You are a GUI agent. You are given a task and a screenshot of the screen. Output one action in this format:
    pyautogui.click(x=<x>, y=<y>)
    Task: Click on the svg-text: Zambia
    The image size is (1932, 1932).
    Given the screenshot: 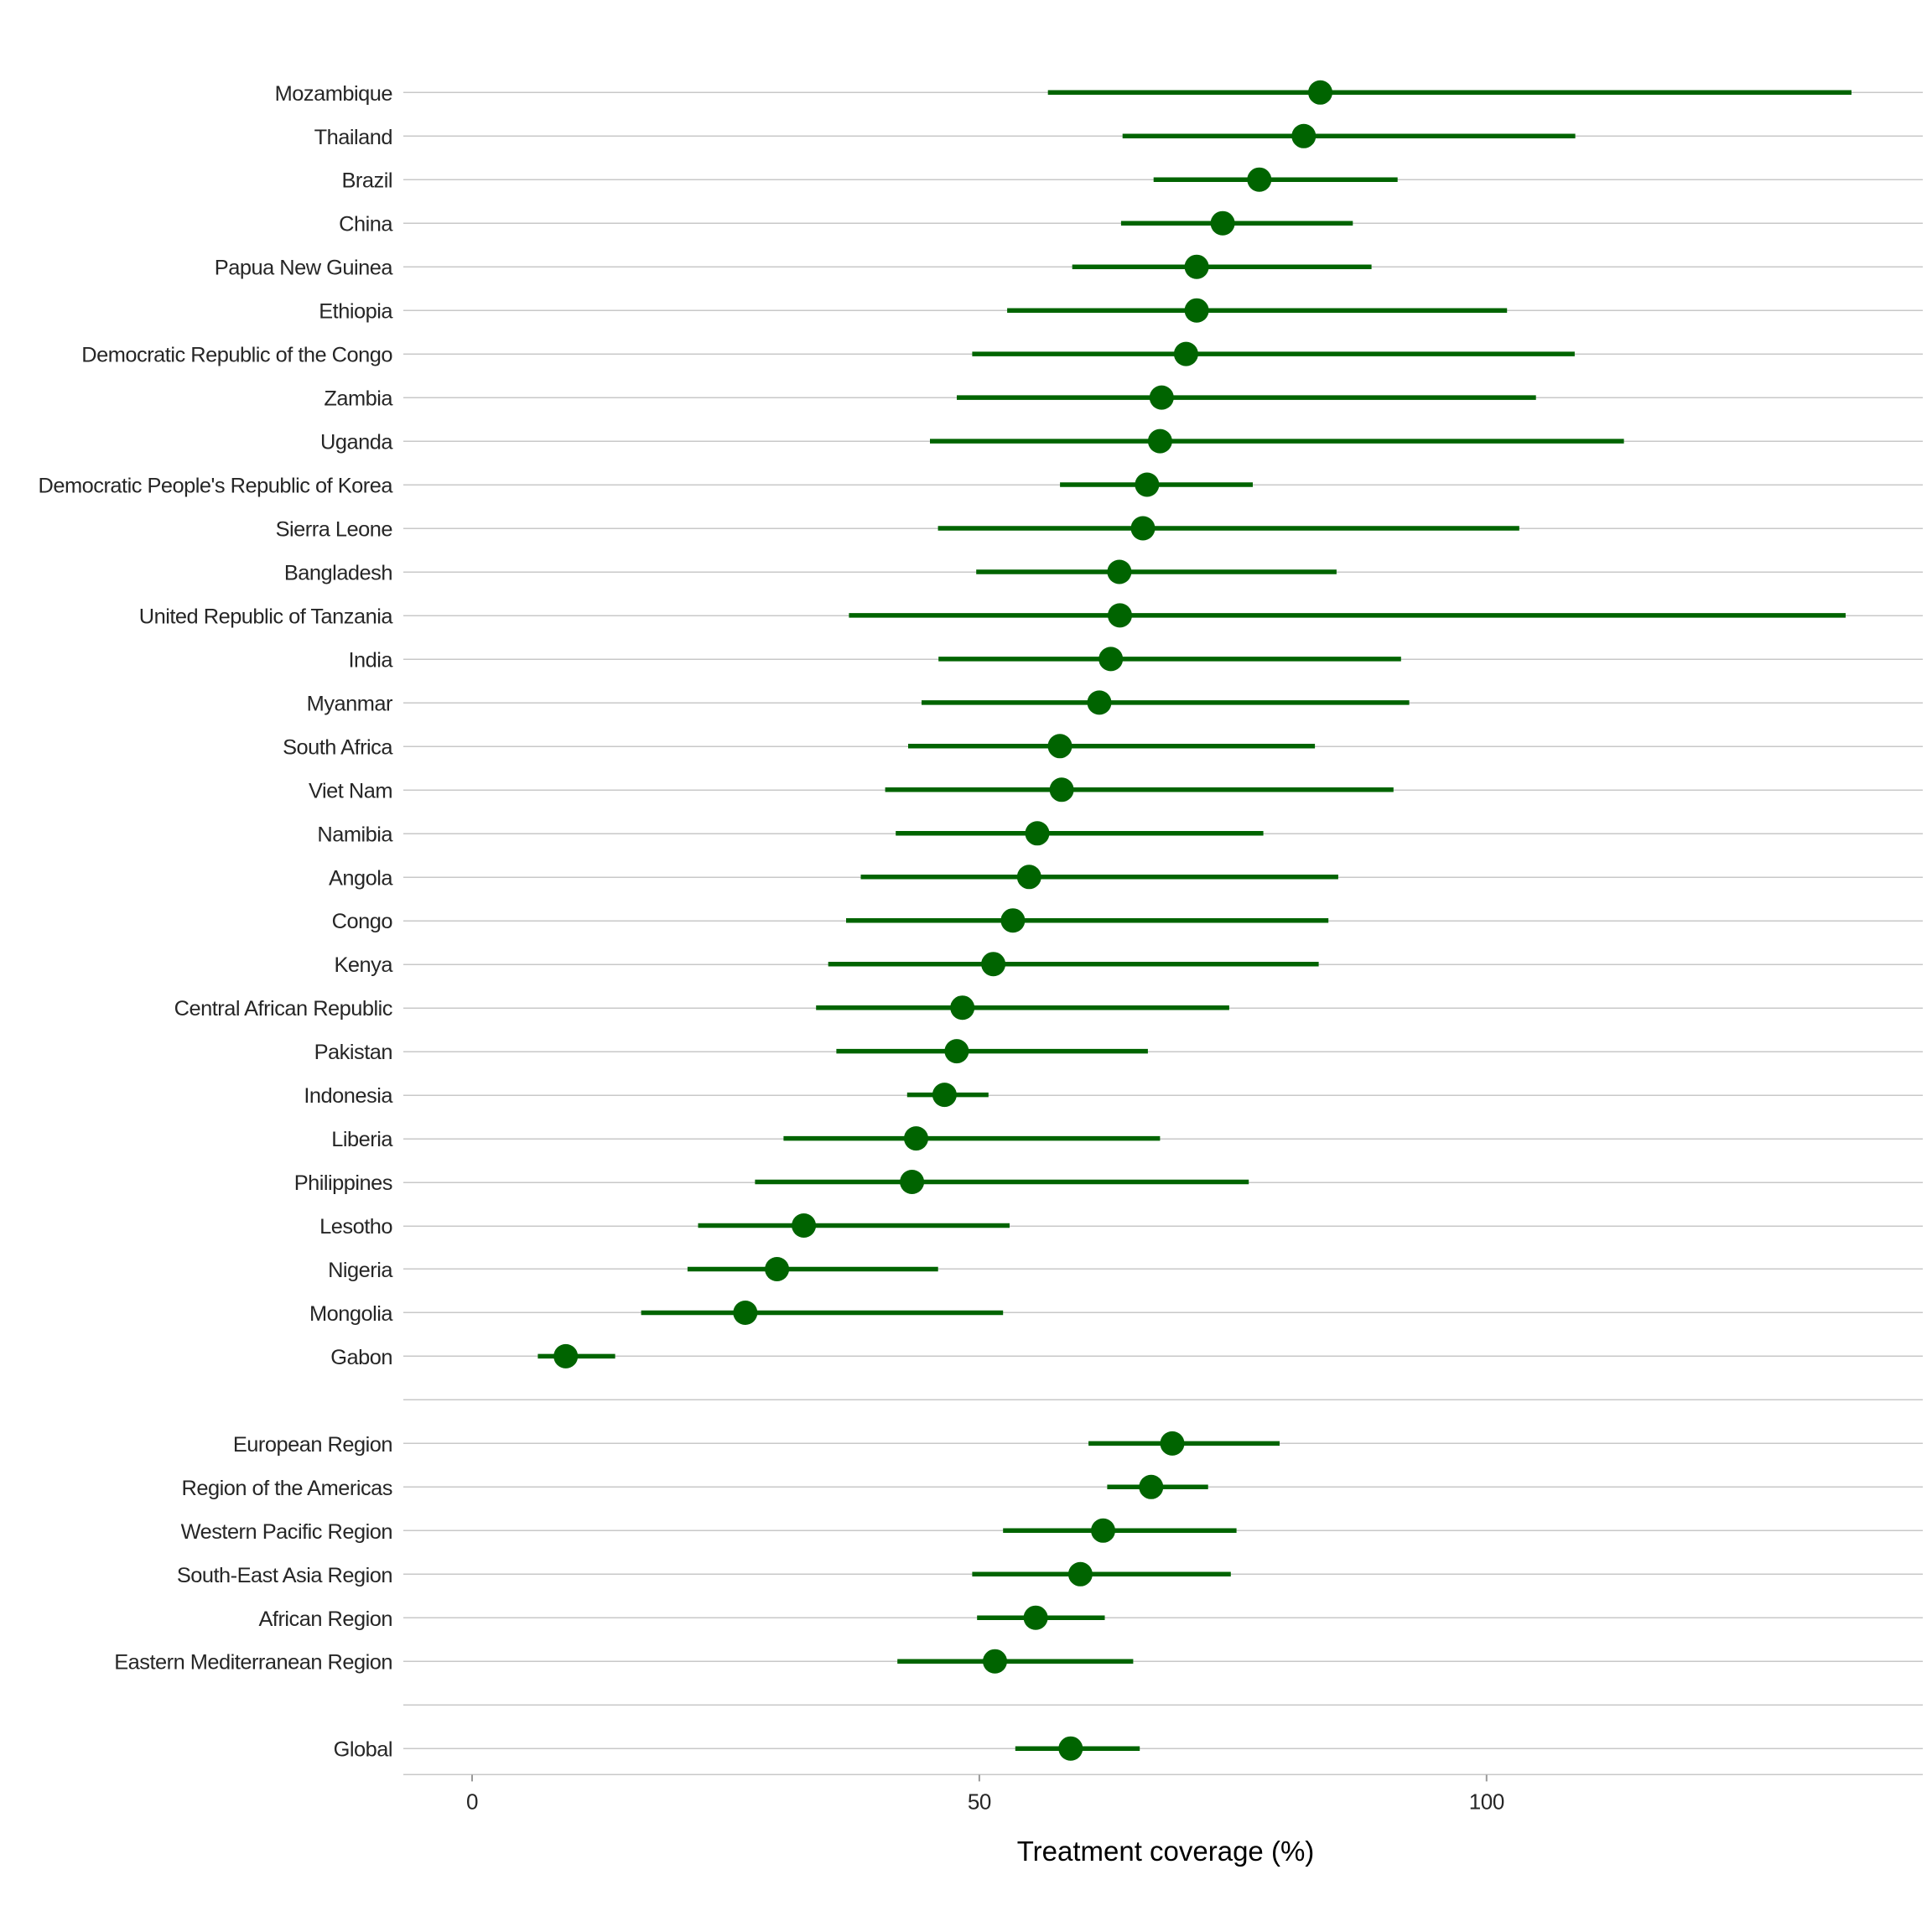 What is the action you would take?
    pyautogui.click(x=358, y=399)
    